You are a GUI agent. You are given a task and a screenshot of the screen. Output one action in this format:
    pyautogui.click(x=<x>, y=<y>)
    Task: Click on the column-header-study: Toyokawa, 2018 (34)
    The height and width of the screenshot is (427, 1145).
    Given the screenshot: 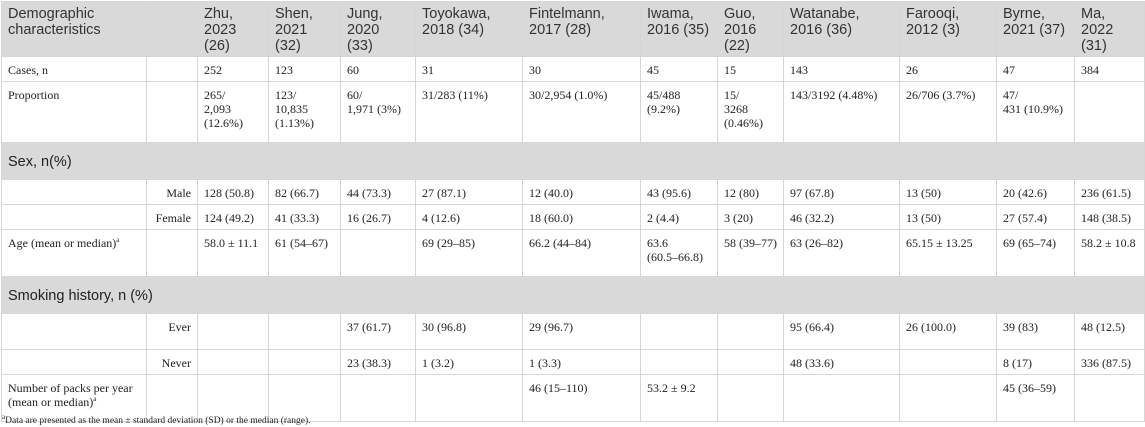 What is the action you would take?
    pyautogui.click(x=469, y=29)
    